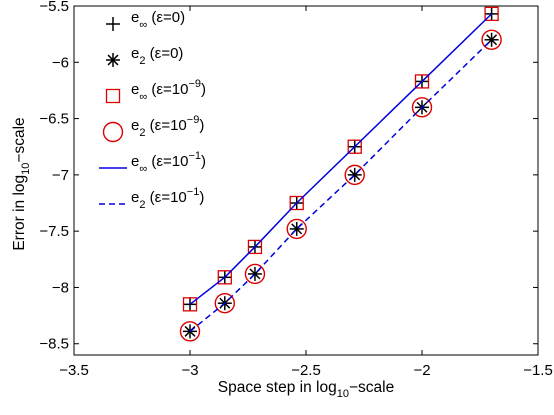 The image size is (554, 415). I want to click on y-axis-label-main: Error in log, so click(19, 213).